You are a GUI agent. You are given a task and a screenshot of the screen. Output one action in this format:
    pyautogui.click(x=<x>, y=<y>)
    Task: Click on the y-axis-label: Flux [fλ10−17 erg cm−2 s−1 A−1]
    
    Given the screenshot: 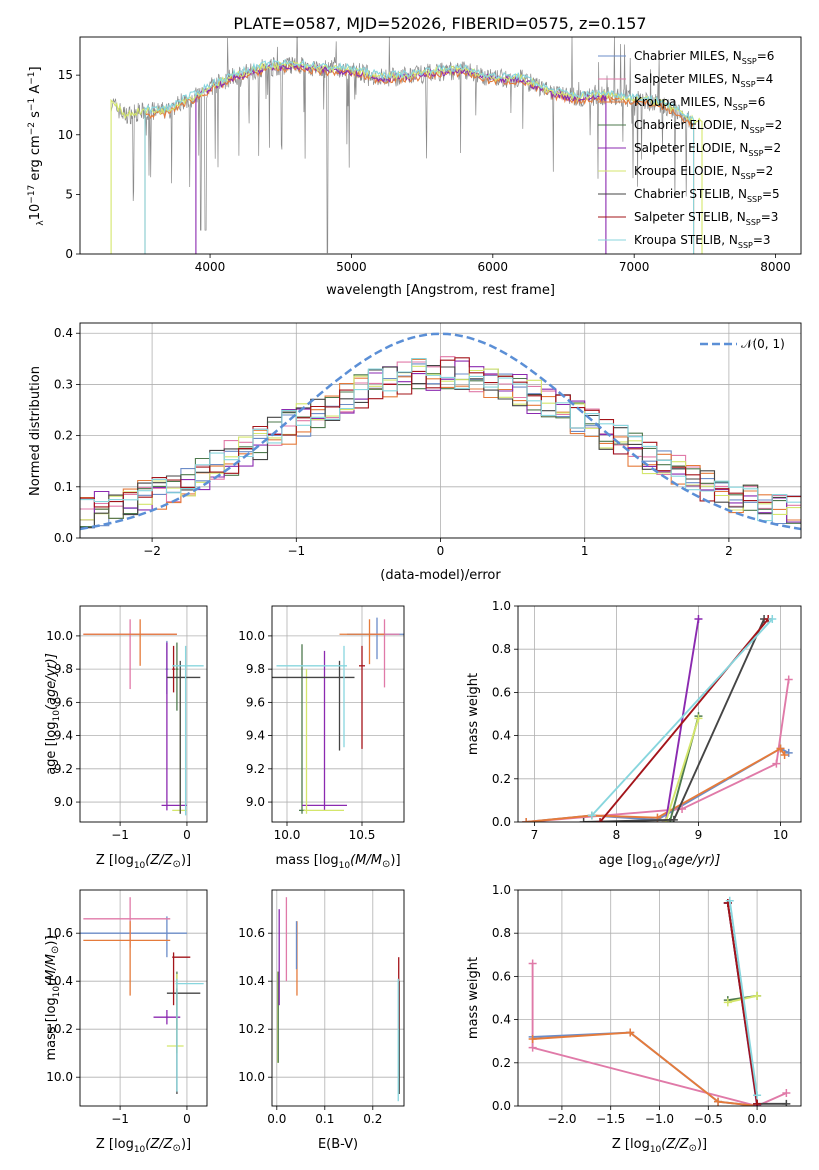 What is the action you would take?
    pyautogui.click(x=36, y=145)
    